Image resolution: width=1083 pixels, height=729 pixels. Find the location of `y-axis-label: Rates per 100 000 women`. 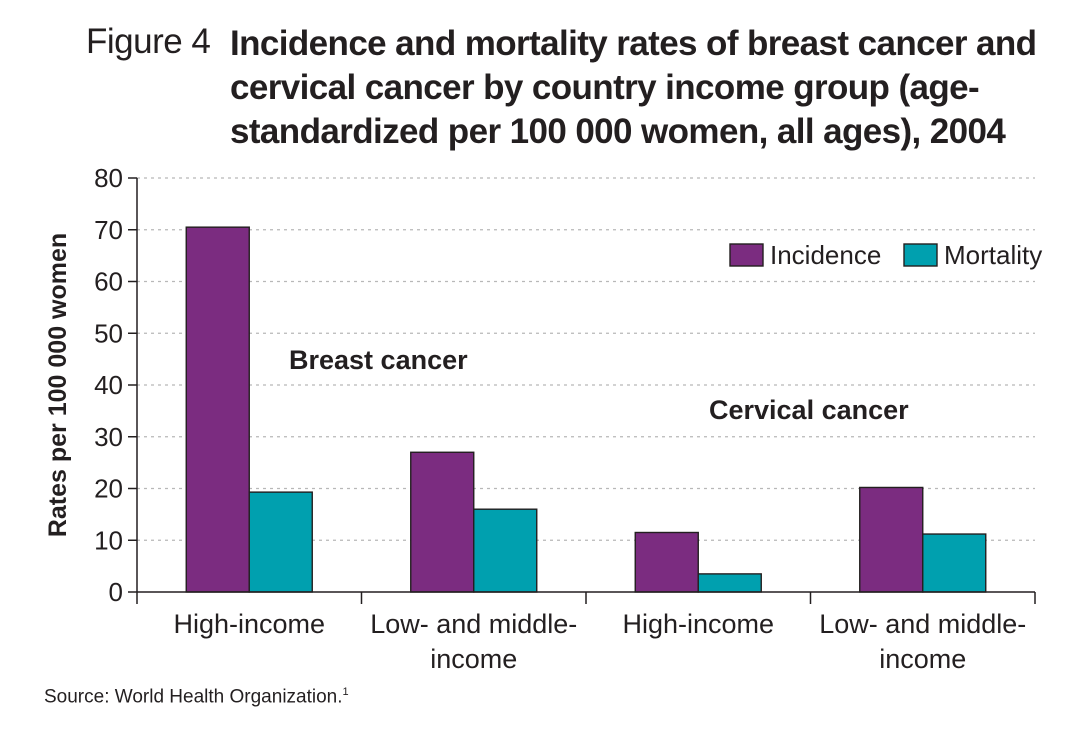

y-axis-label: Rates per 100 000 women is located at coordinates (58, 385).